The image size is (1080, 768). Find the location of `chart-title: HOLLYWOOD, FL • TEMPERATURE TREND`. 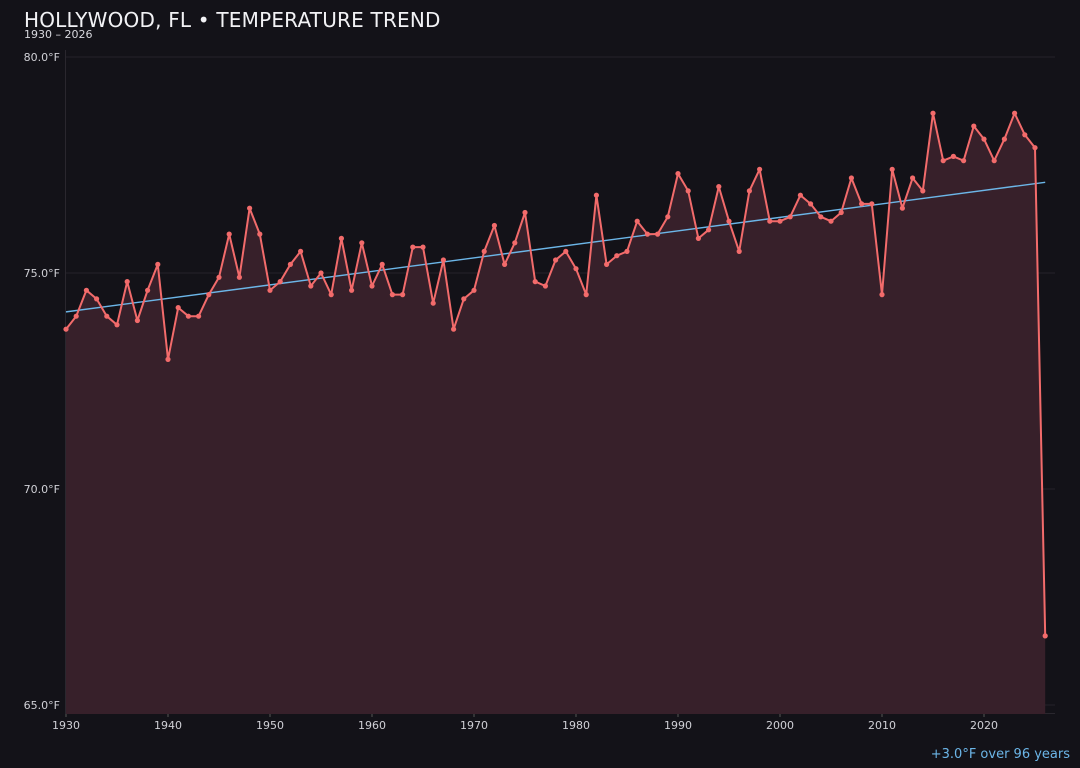

chart-title: HOLLYWOOD, FL • TEMPERATURE TREND is located at coordinates (232, 20).